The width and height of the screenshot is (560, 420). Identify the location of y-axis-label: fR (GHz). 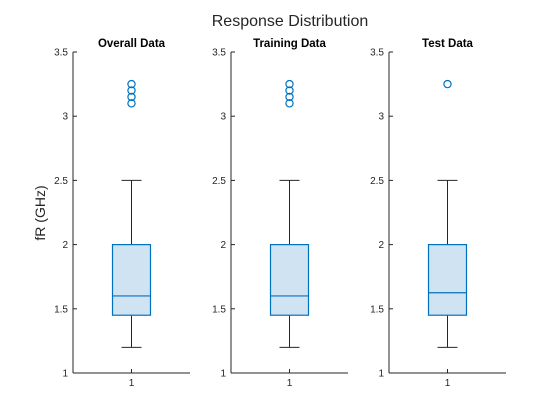
(40, 212).